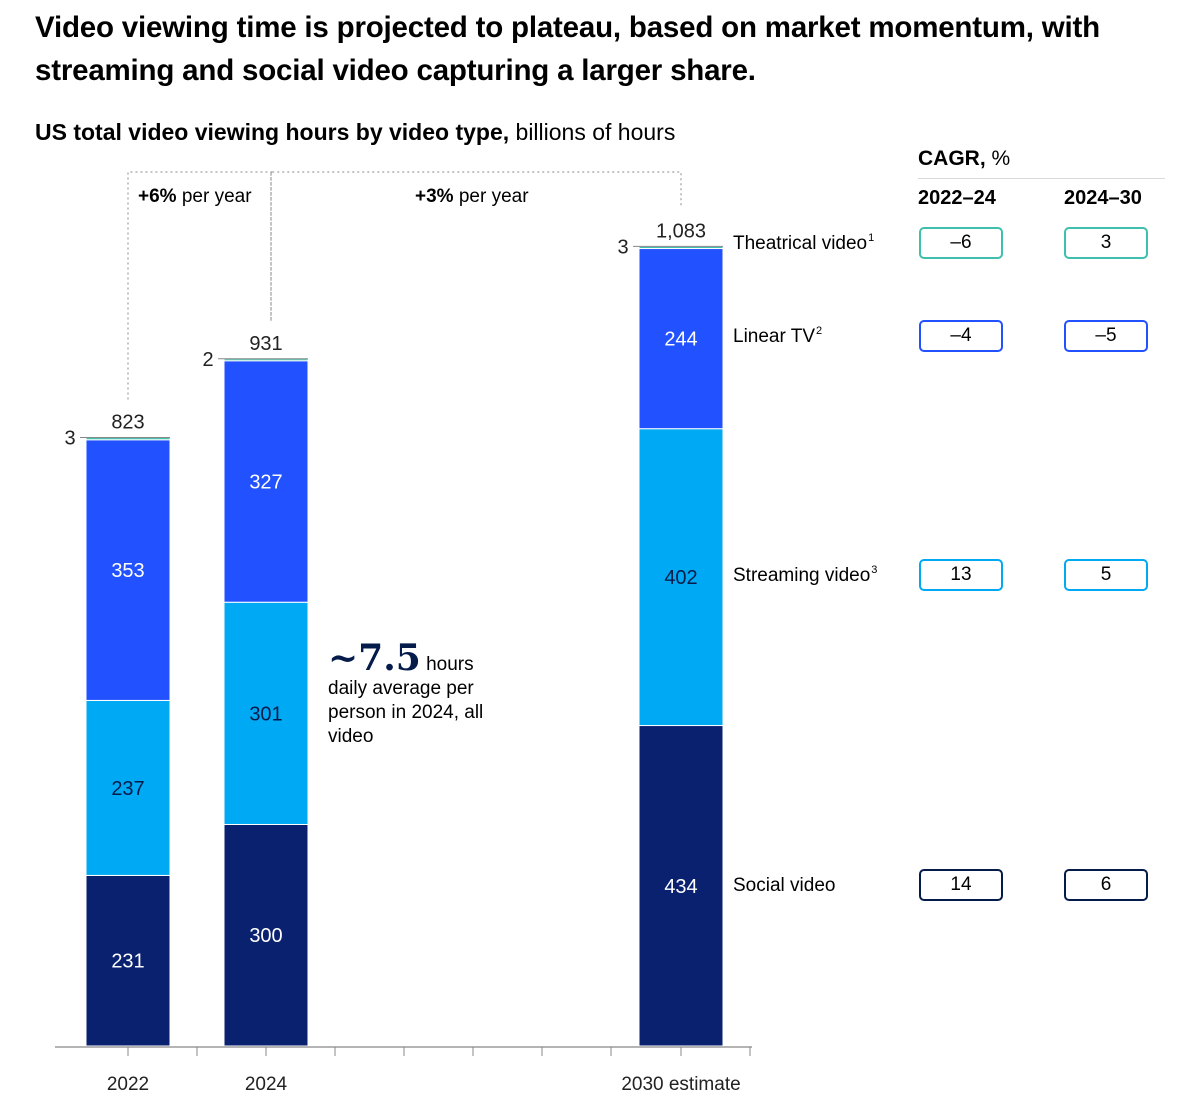 The height and width of the screenshot is (1113, 1200). I want to click on growth-label-2024-30: +3% per year, so click(472, 197).